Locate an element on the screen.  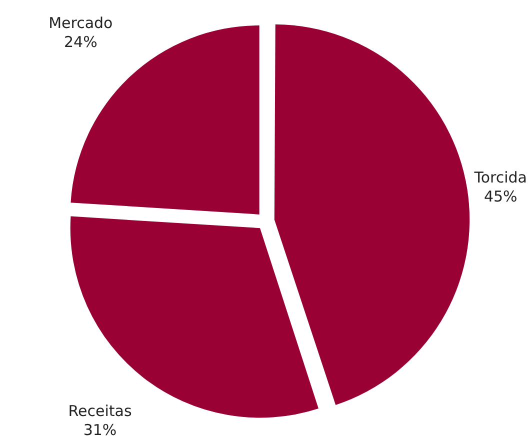
data-label: 24% is located at coordinates (81, 42).